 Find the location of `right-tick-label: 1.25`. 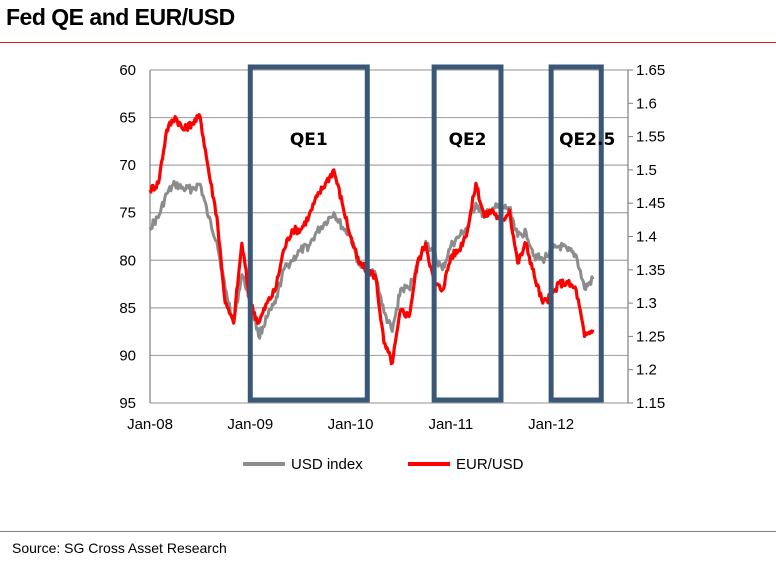

right-tick-label: 1.25 is located at coordinates (650, 336).